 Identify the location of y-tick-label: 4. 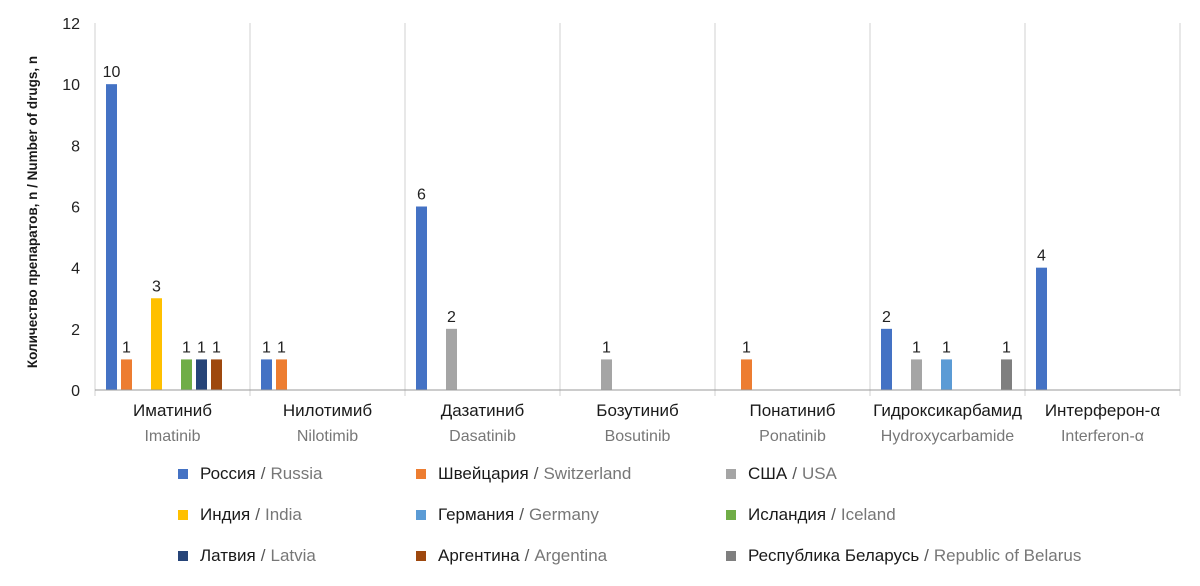
(75, 269).